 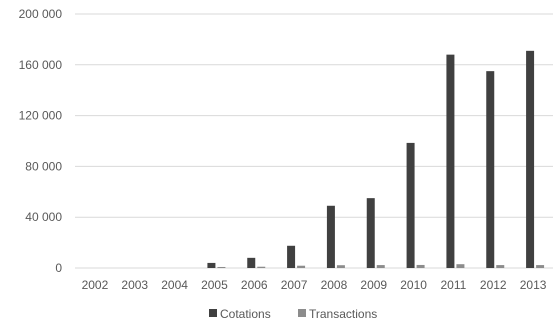 I want to click on bar-transactions-2006, so click(x=261, y=267).